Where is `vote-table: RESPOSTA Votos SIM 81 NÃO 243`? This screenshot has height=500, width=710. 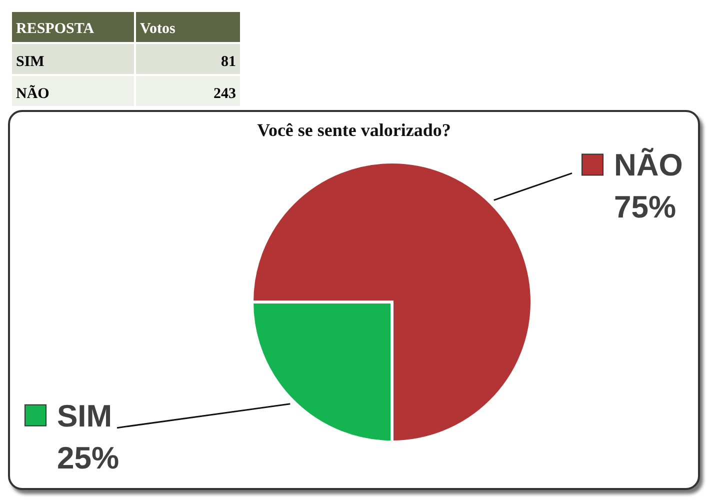
vote-table: RESPOSTA Votos SIM 81 NÃO 243 is located at coordinates (126, 59).